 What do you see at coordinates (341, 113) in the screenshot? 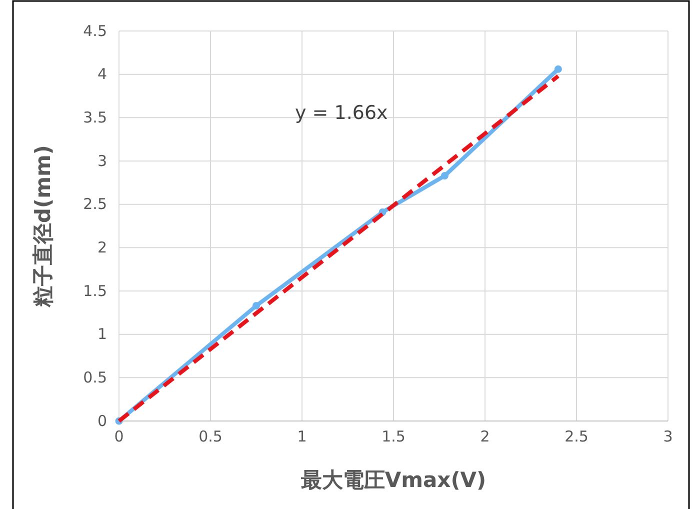
I see `annotation: y = 1.66x` at bounding box center [341, 113].